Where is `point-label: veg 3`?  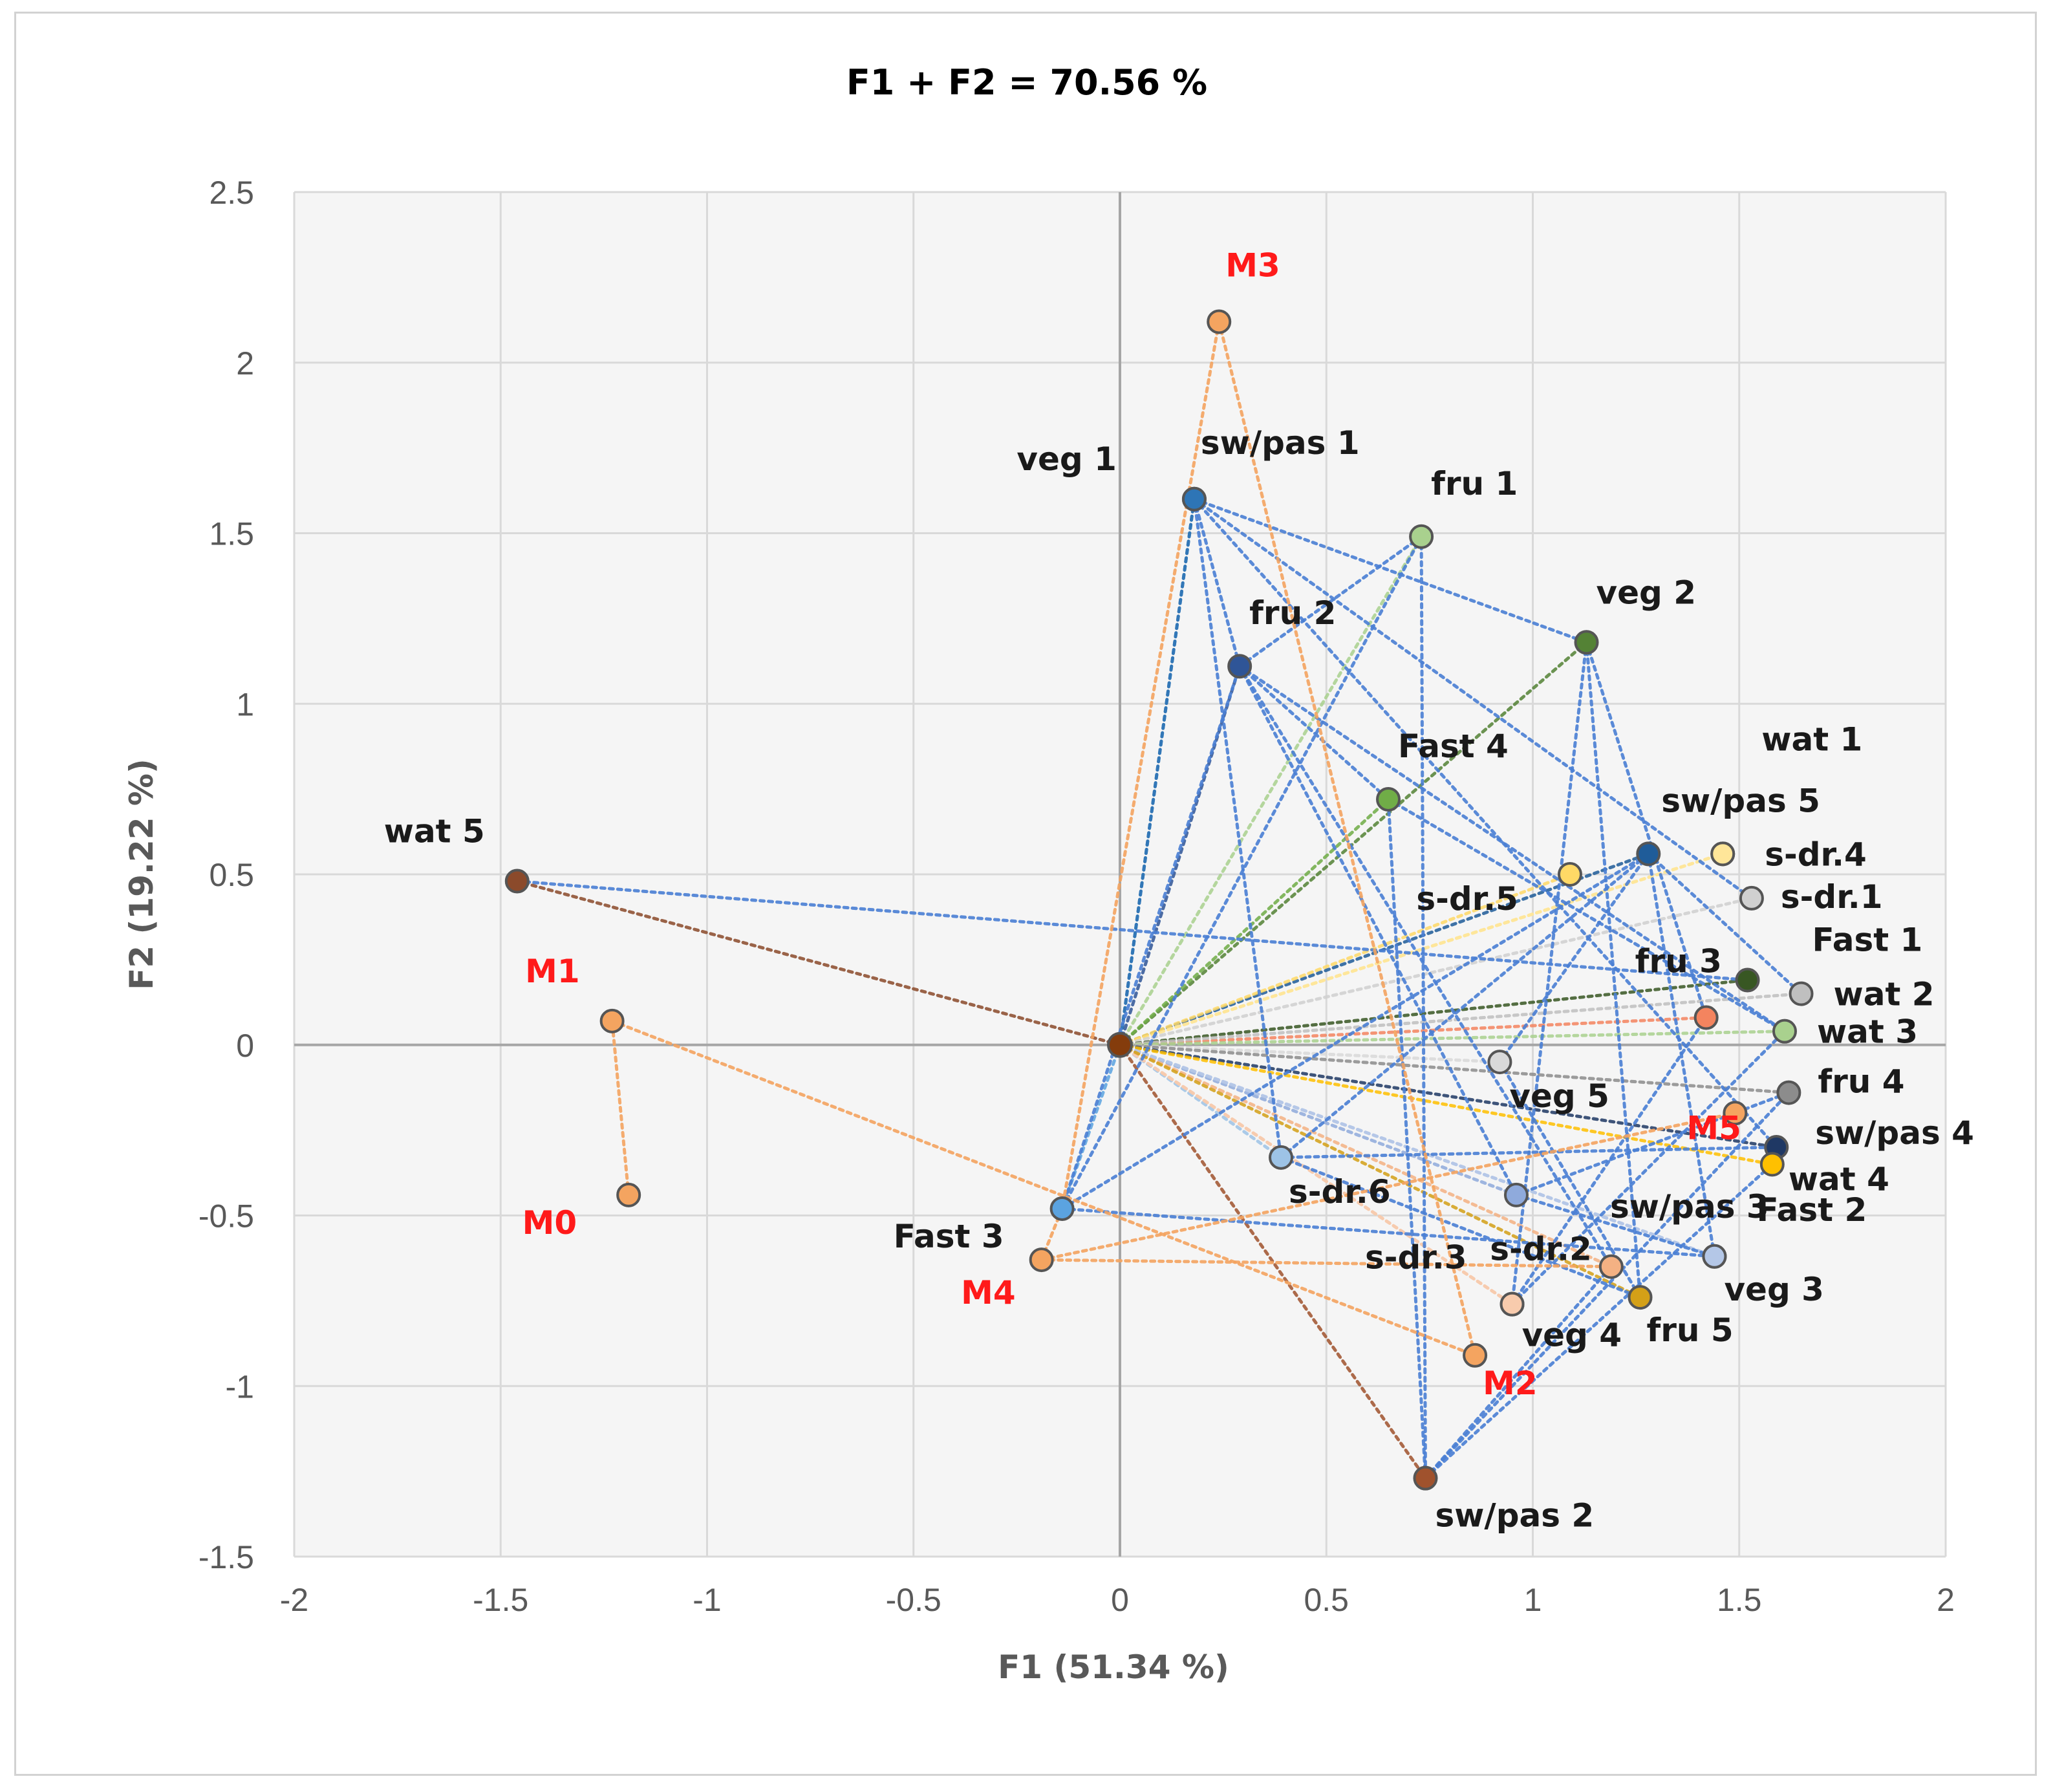 point-label: veg 3 is located at coordinates (1774, 1289).